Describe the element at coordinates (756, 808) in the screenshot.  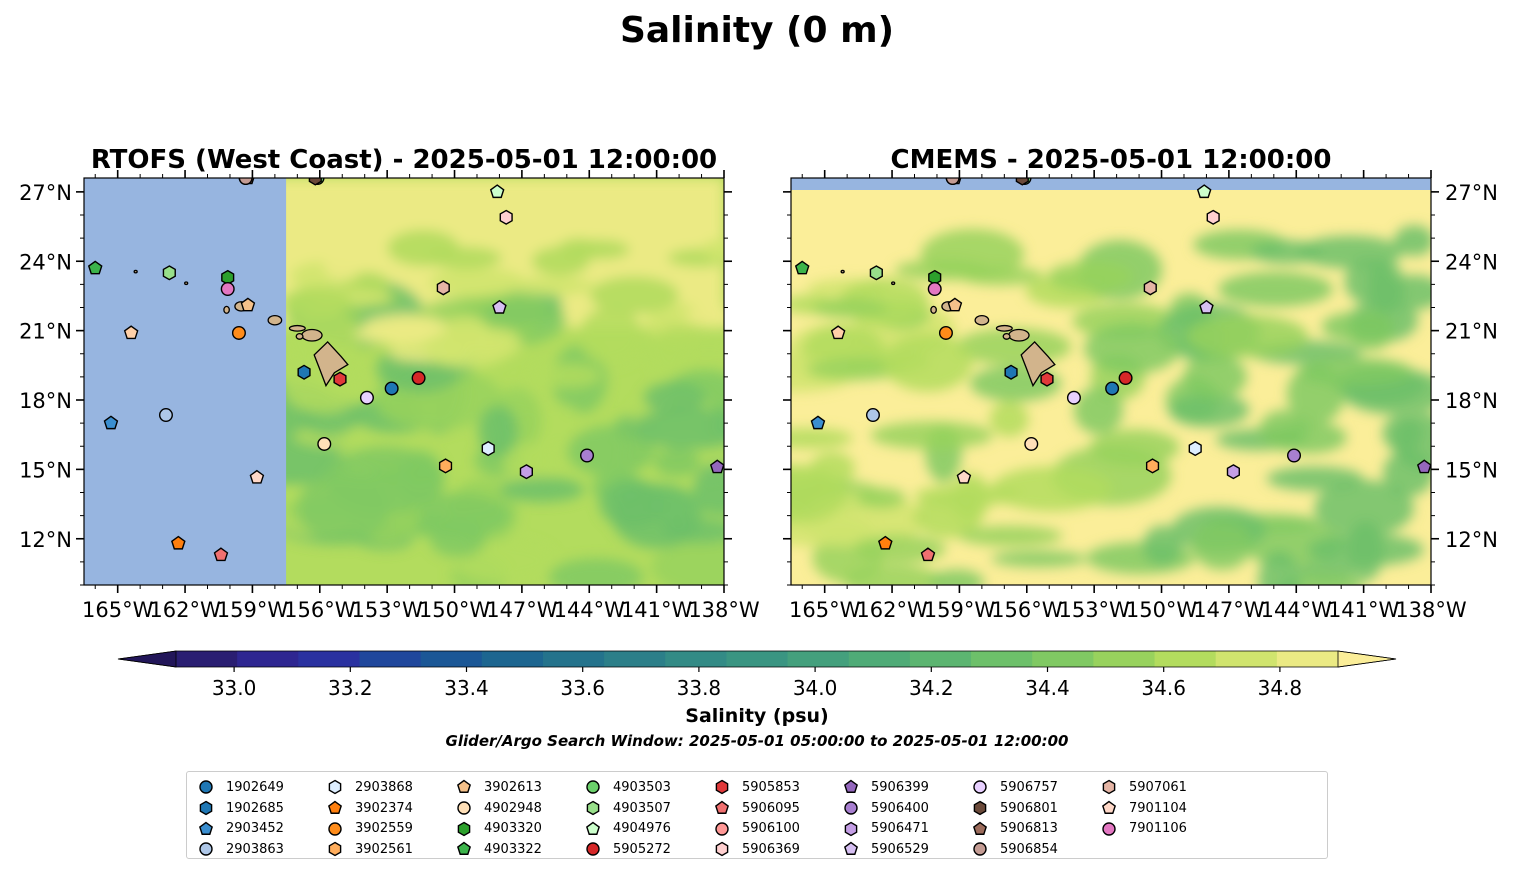
I see `legend-entry: 5906095` at that location.